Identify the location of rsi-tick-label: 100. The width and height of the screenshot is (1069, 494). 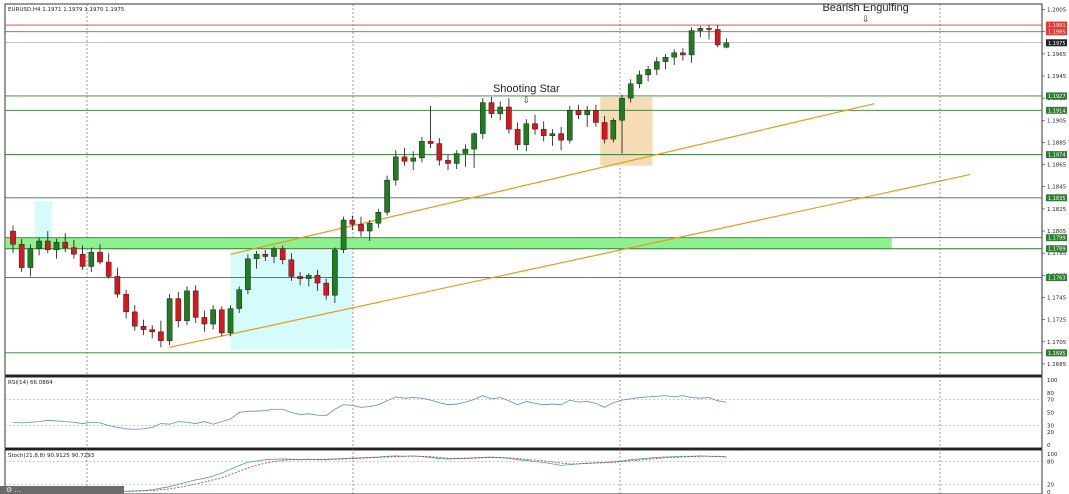
(1052, 381).